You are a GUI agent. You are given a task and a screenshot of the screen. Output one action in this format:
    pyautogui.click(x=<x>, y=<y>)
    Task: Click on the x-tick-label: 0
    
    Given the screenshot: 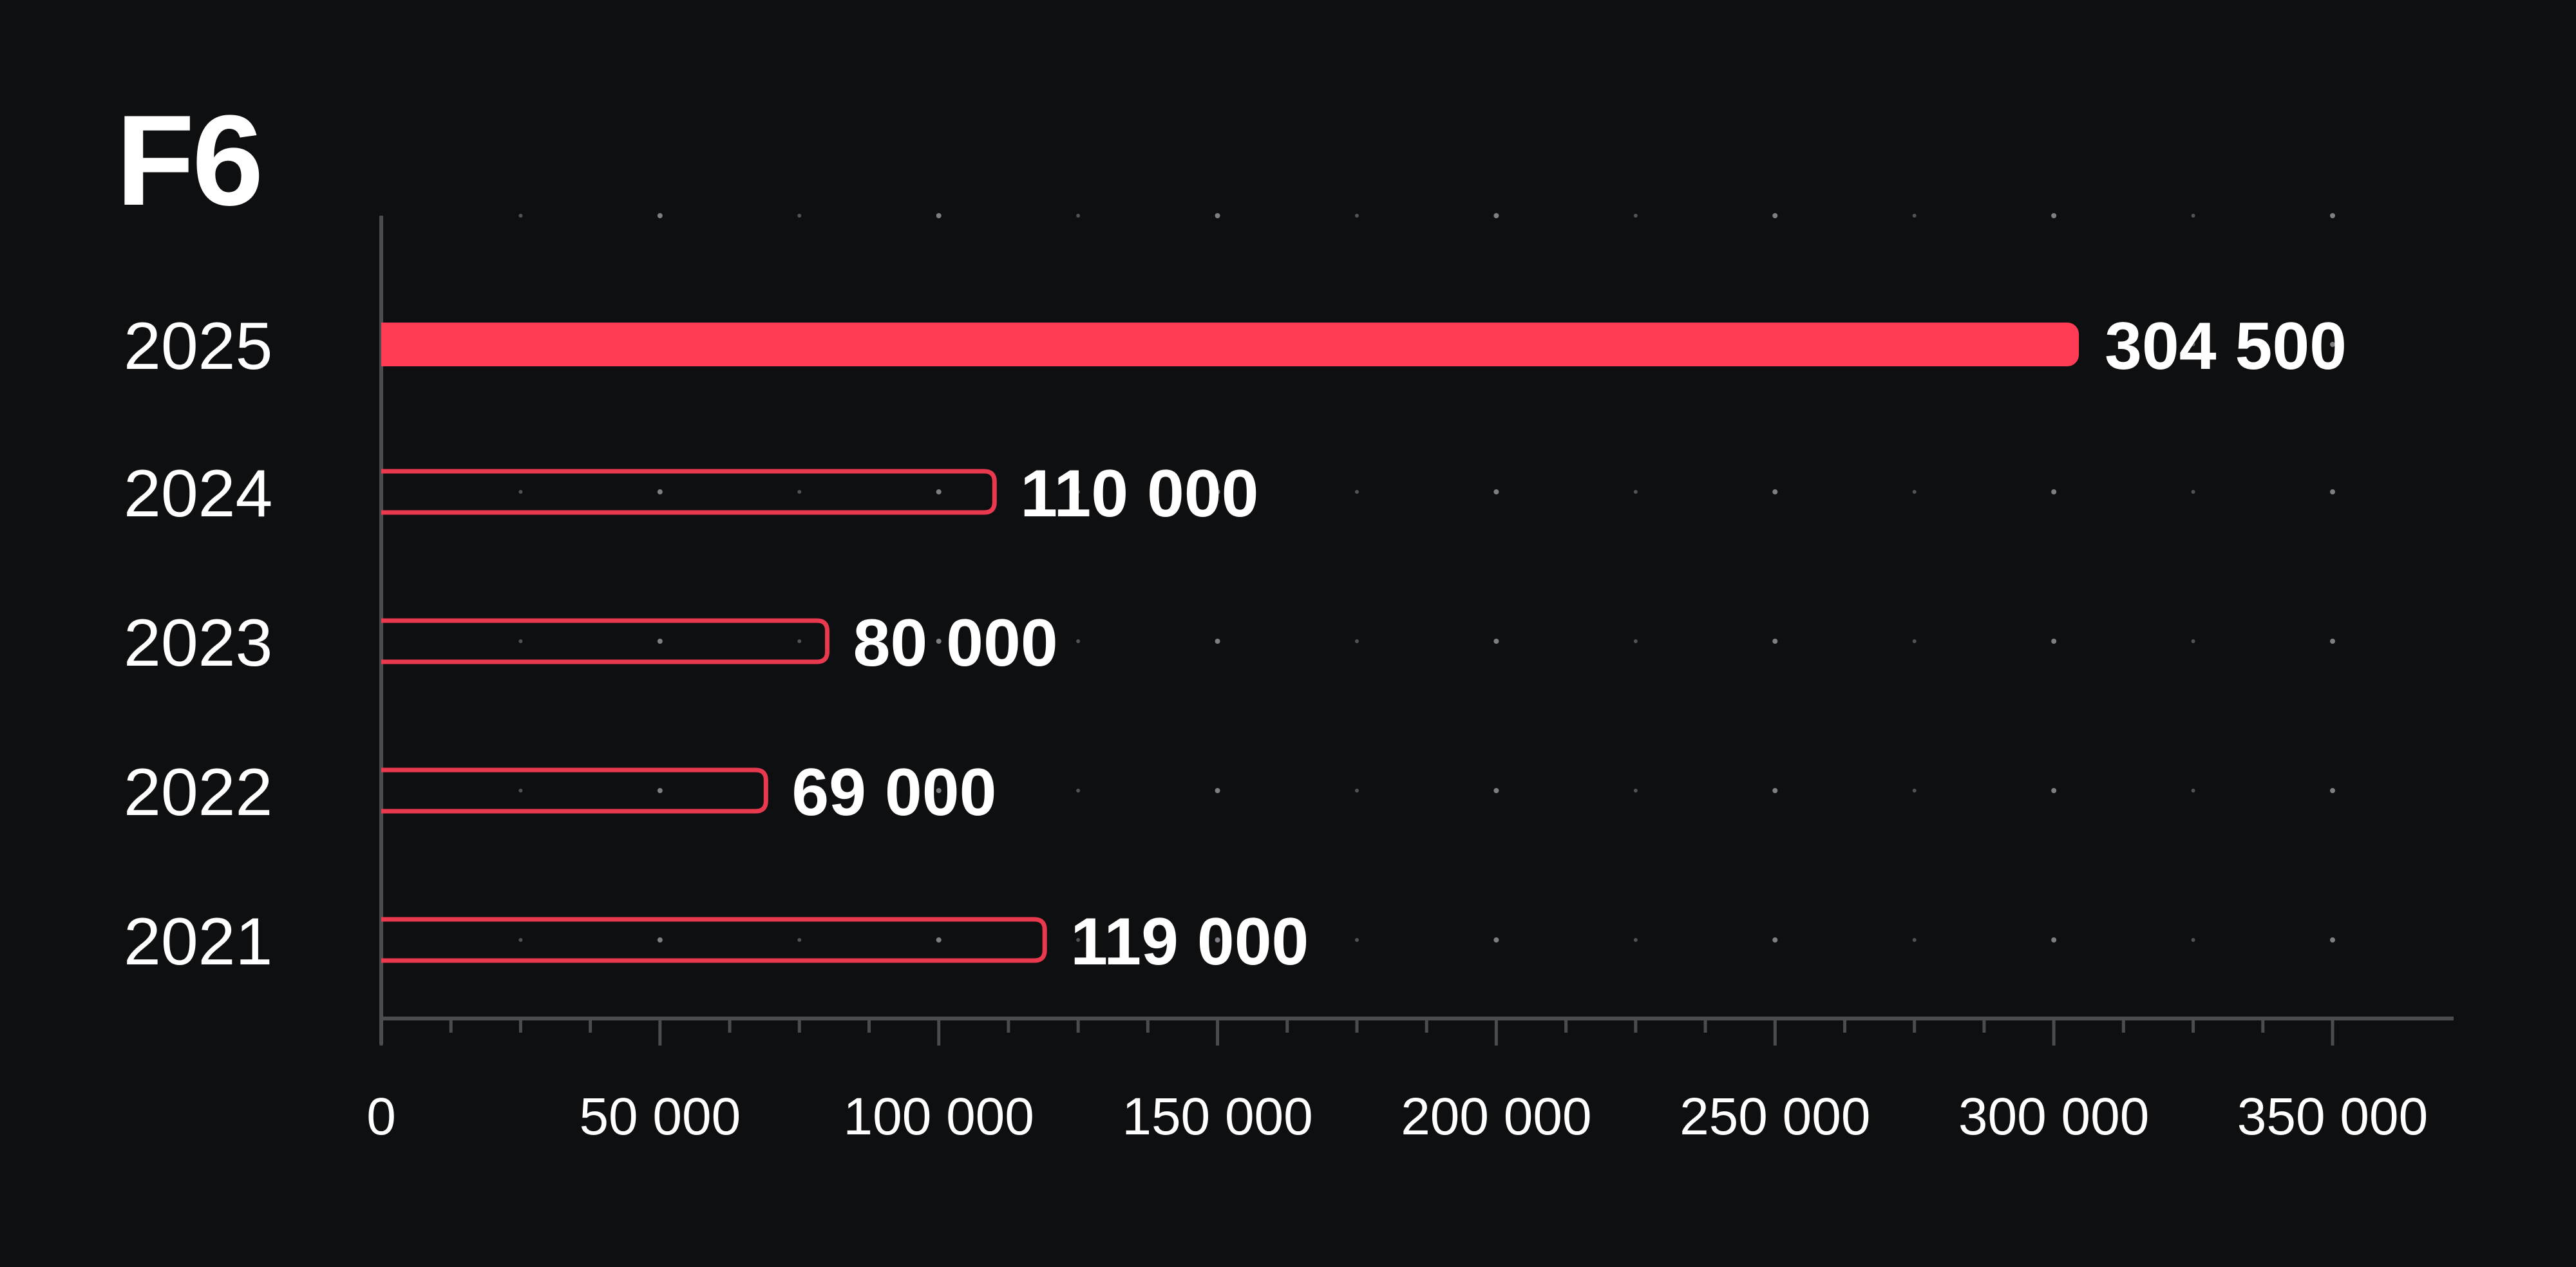 What is the action you would take?
    pyautogui.click(x=381, y=1117)
    